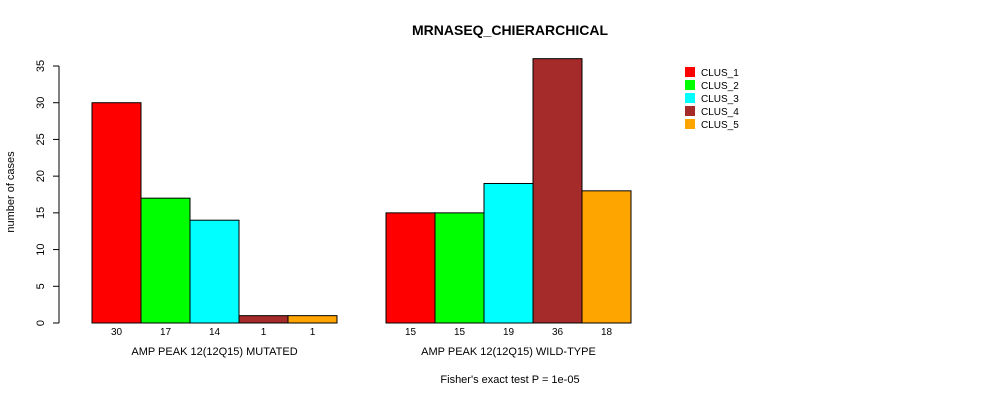 This screenshot has height=400, width=990. Describe the element at coordinates (41, 213) in the screenshot. I see `y-tick-label: 15` at that location.